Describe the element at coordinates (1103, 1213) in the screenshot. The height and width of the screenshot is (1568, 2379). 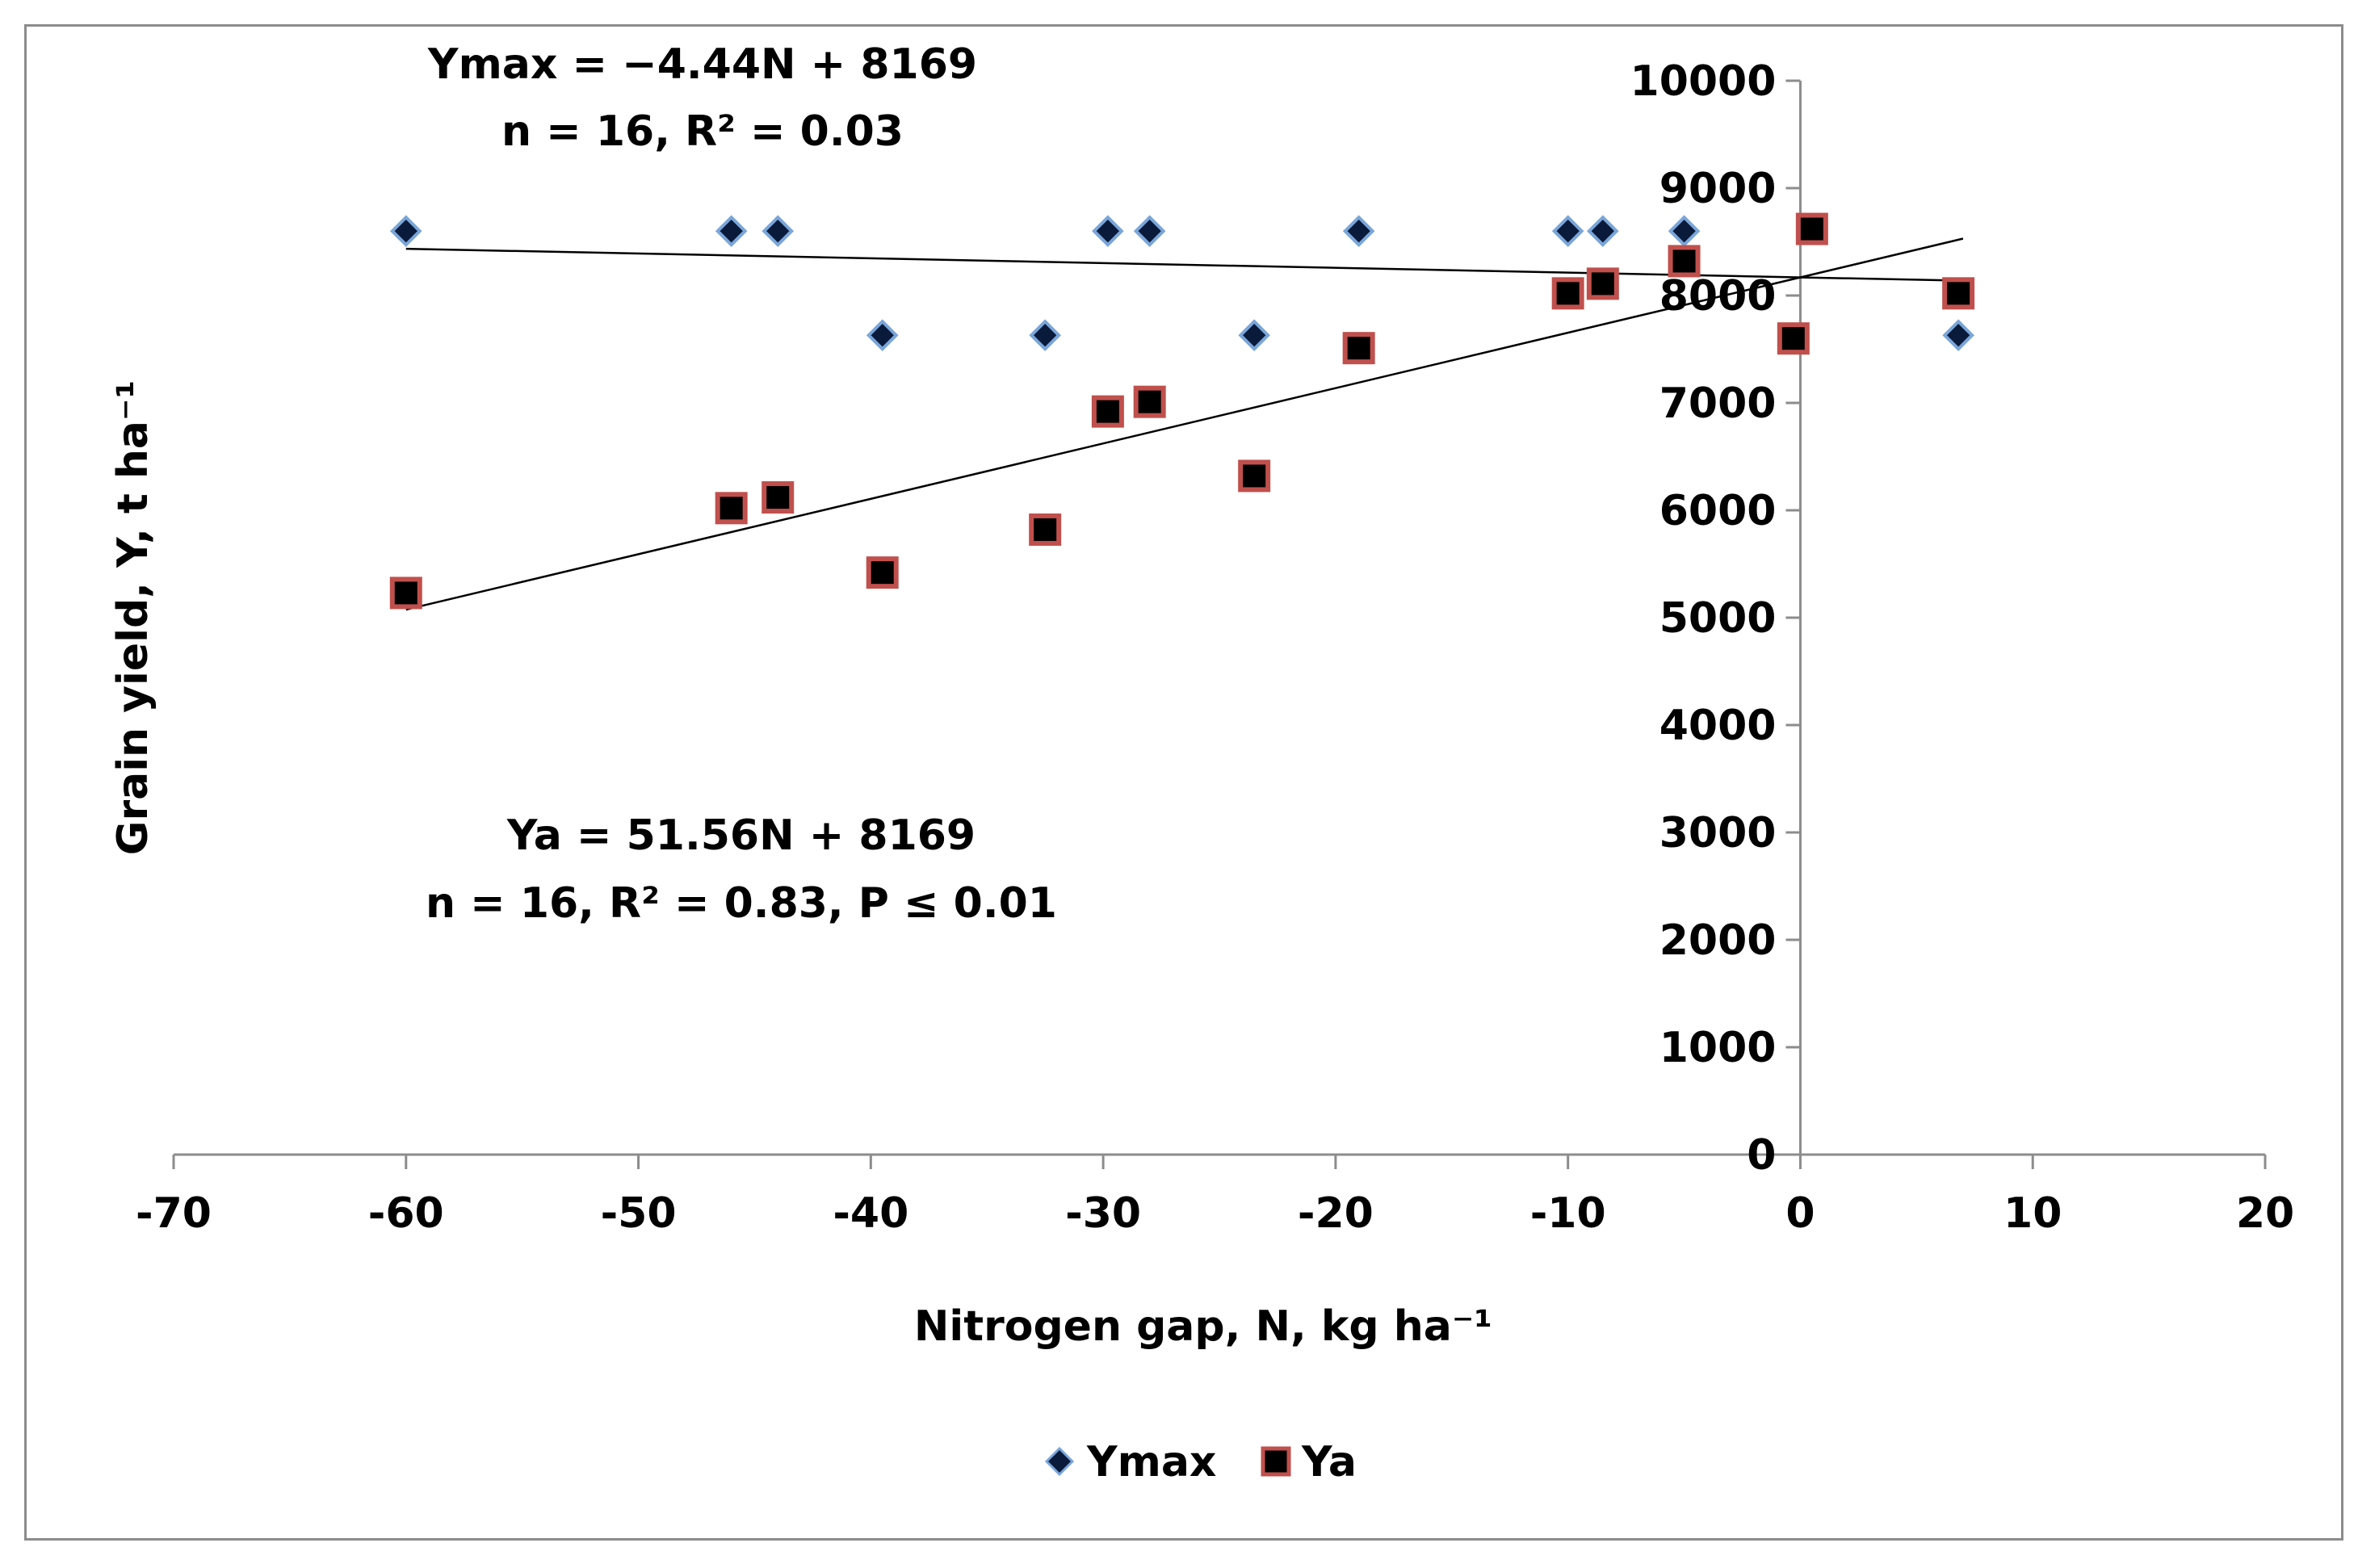
I see `x-tick-label: -30` at that location.